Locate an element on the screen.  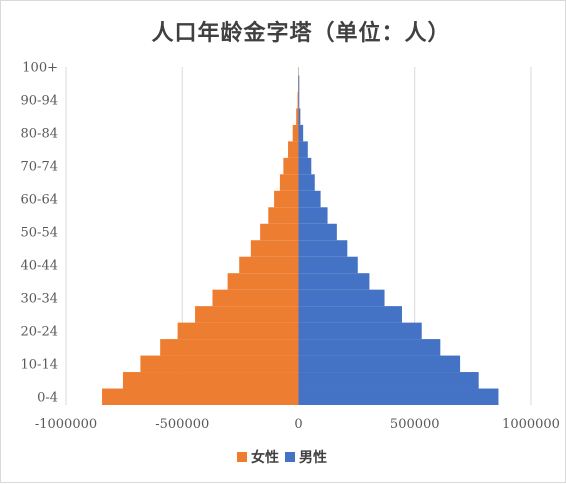
legend-label-male: 男性 is located at coordinates (313, 457).